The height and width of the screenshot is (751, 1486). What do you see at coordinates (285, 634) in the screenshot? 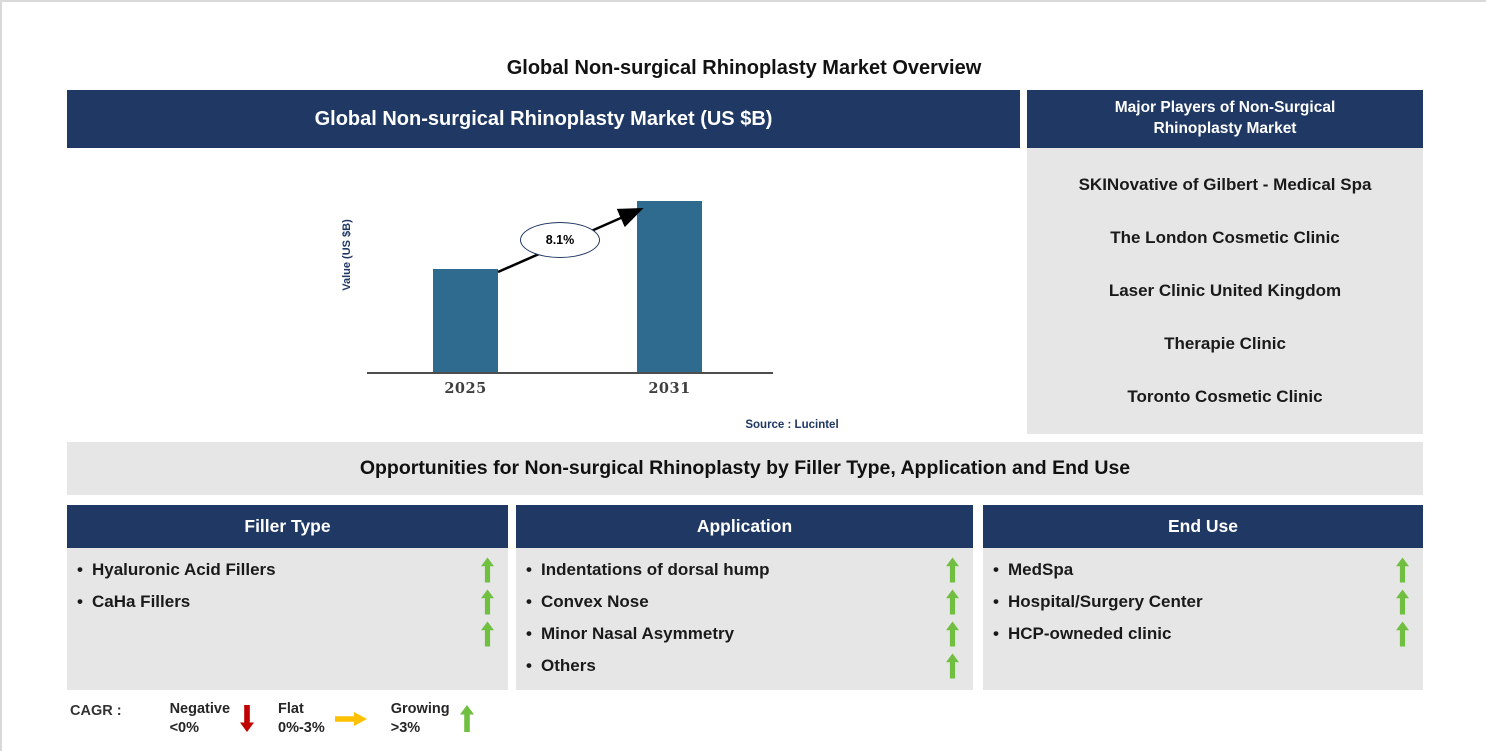
I see `opportunity-item` at bounding box center [285, 634].